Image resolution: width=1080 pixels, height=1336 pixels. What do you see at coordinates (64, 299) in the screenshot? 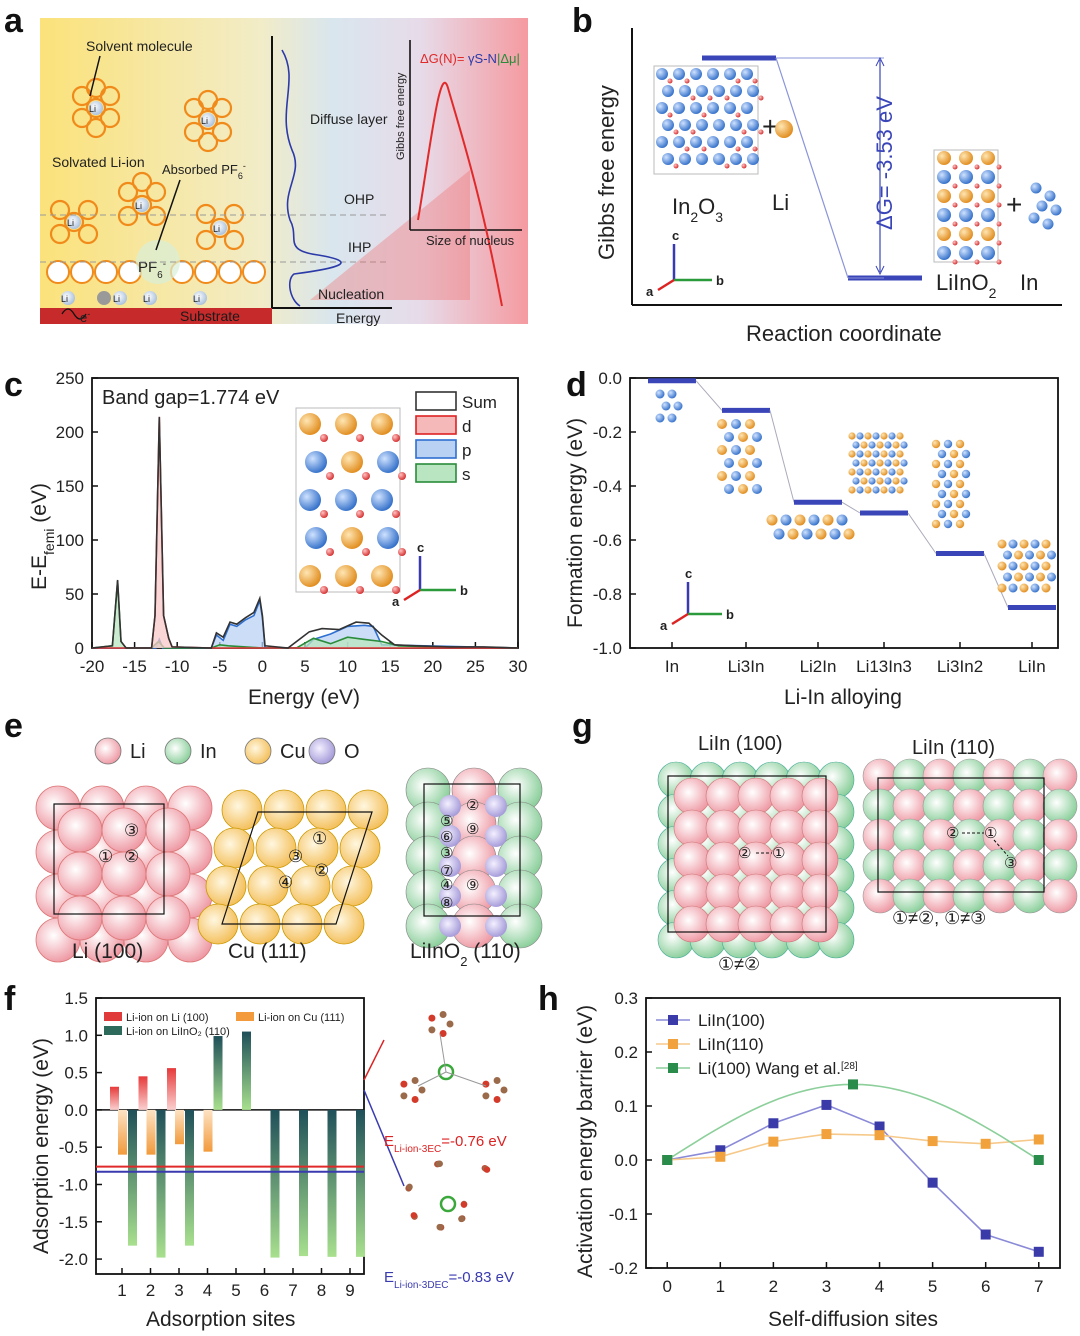
I see `li-label-6: Li` at bounding box center [64, 299].